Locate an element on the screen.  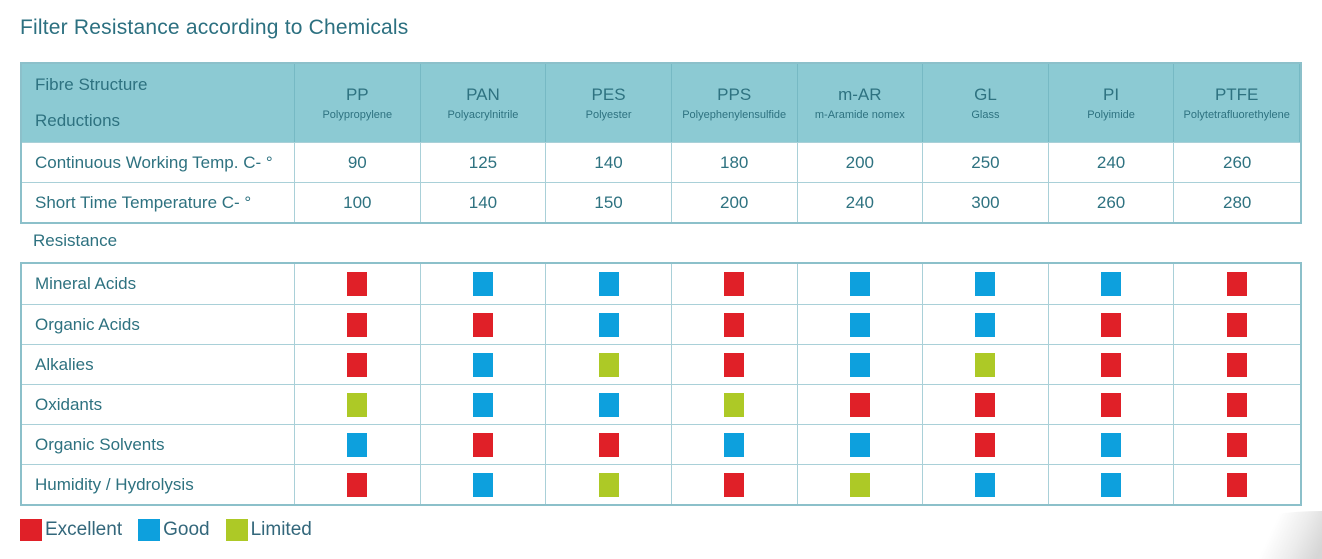
temperature-value: 150 is located at coordinates (609, 202).